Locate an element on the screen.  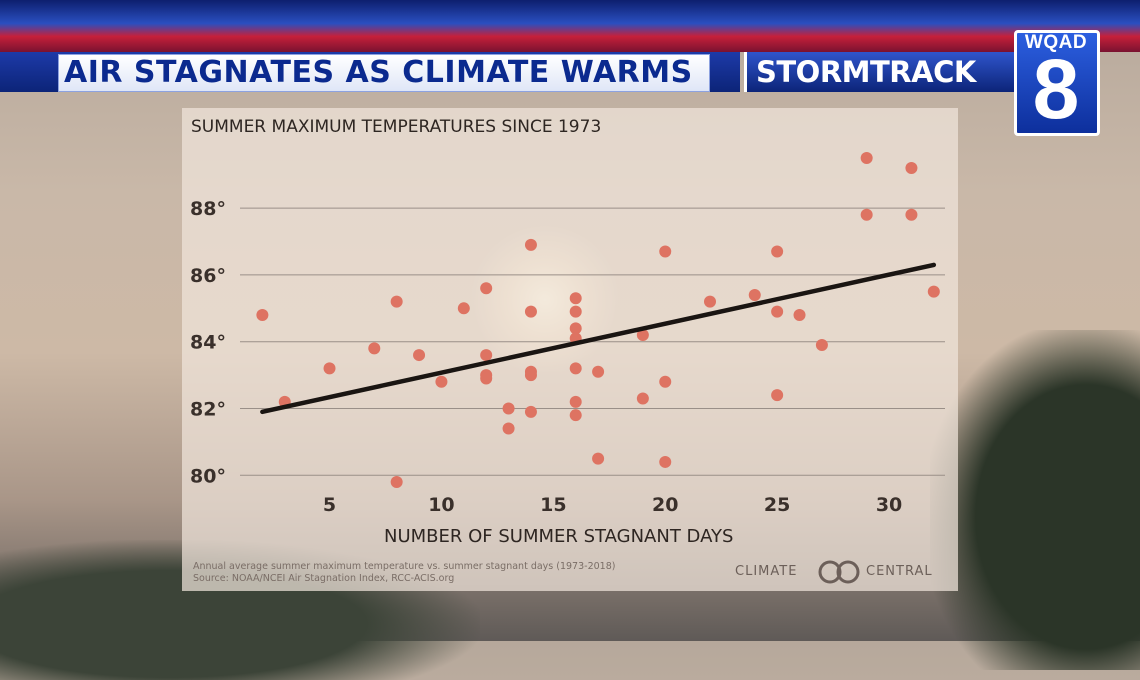
chart-title: SUMMER MAXIMUM TEMPERATURES SINCE 1973 is located at coordinates (396, 127).